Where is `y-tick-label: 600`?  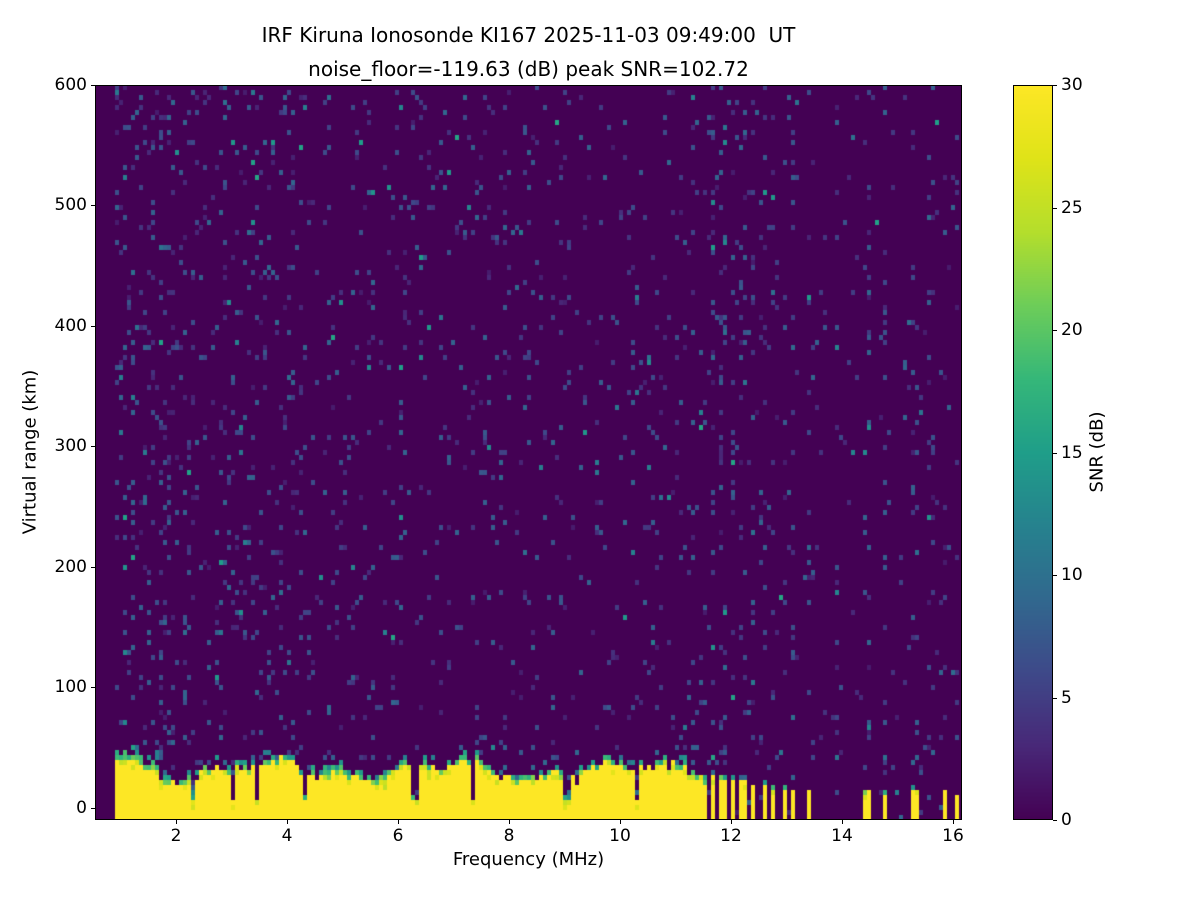
y-tick-label: 600 is located at coordinates (70, 85).